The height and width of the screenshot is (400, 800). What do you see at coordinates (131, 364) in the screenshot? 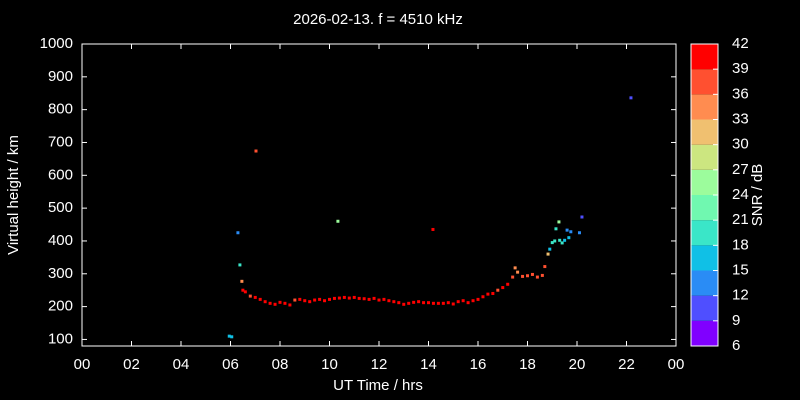
I see `x-tick-label: 02` at bounding box center [131, 364].